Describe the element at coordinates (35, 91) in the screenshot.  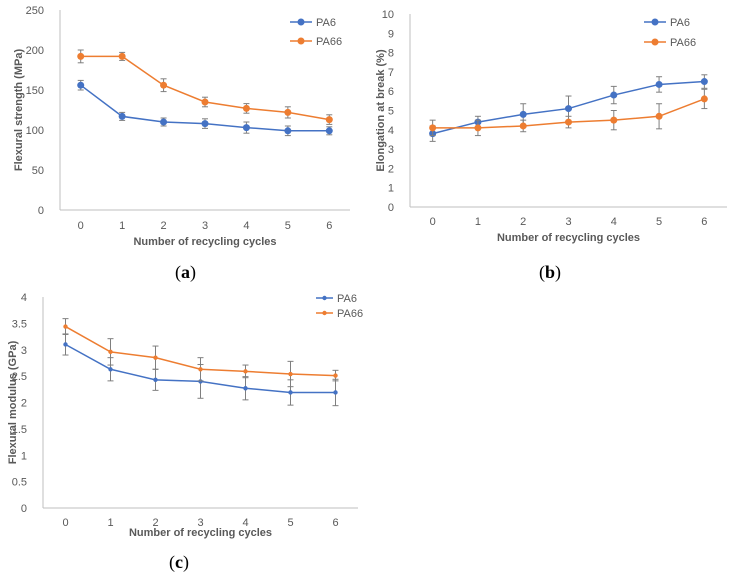
I see `y-tick-label: 150` at that location.